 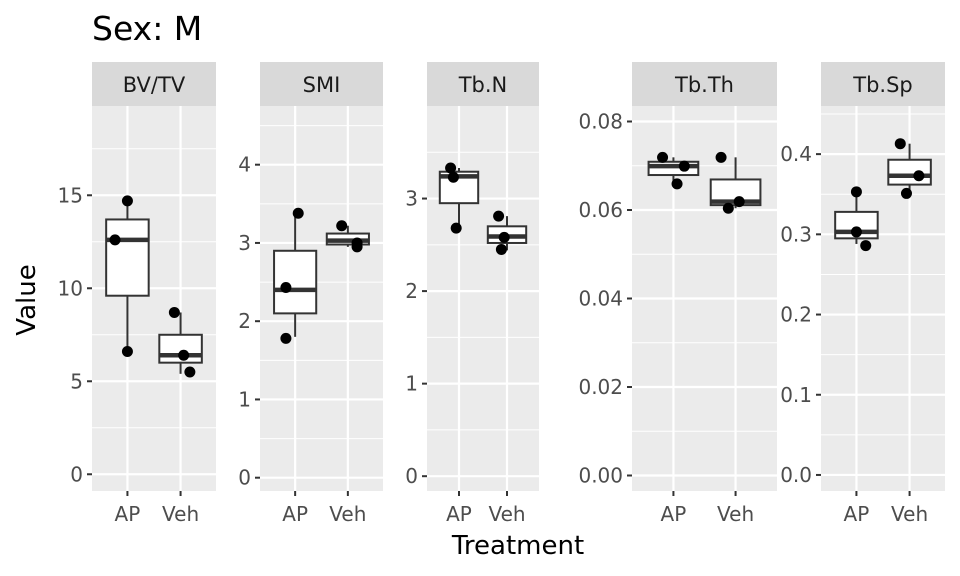 What do you see at coordinates (796, 154) in the screenshot?
I see `y-tick-label: 0.4` at bounding box center [796, 154].